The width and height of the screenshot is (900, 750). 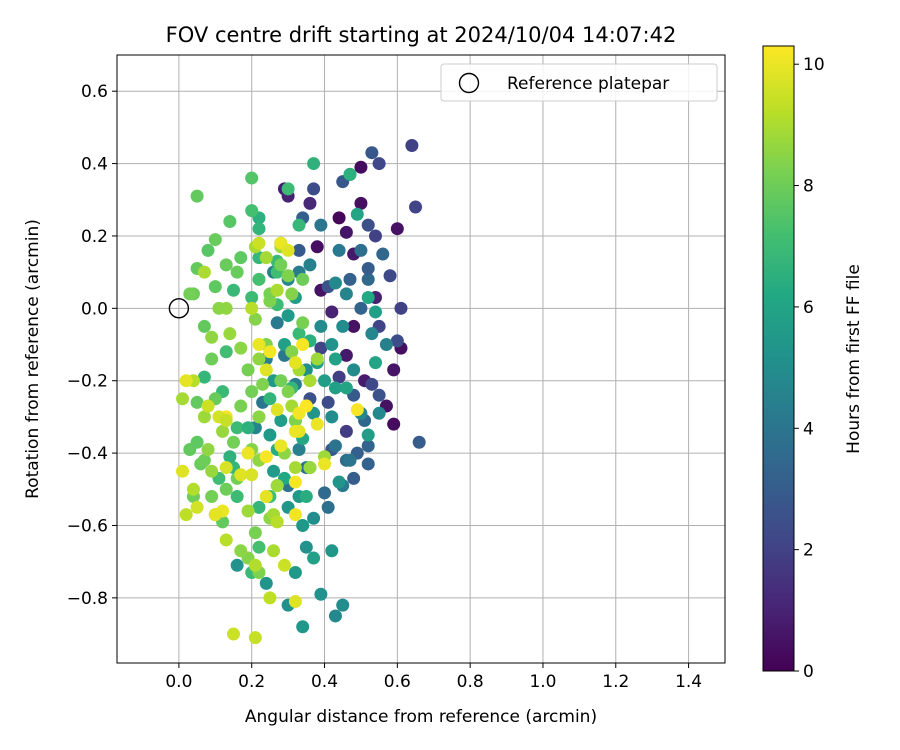 I want to click on x-tick-label: 1.4, so click(x=688, y=682).